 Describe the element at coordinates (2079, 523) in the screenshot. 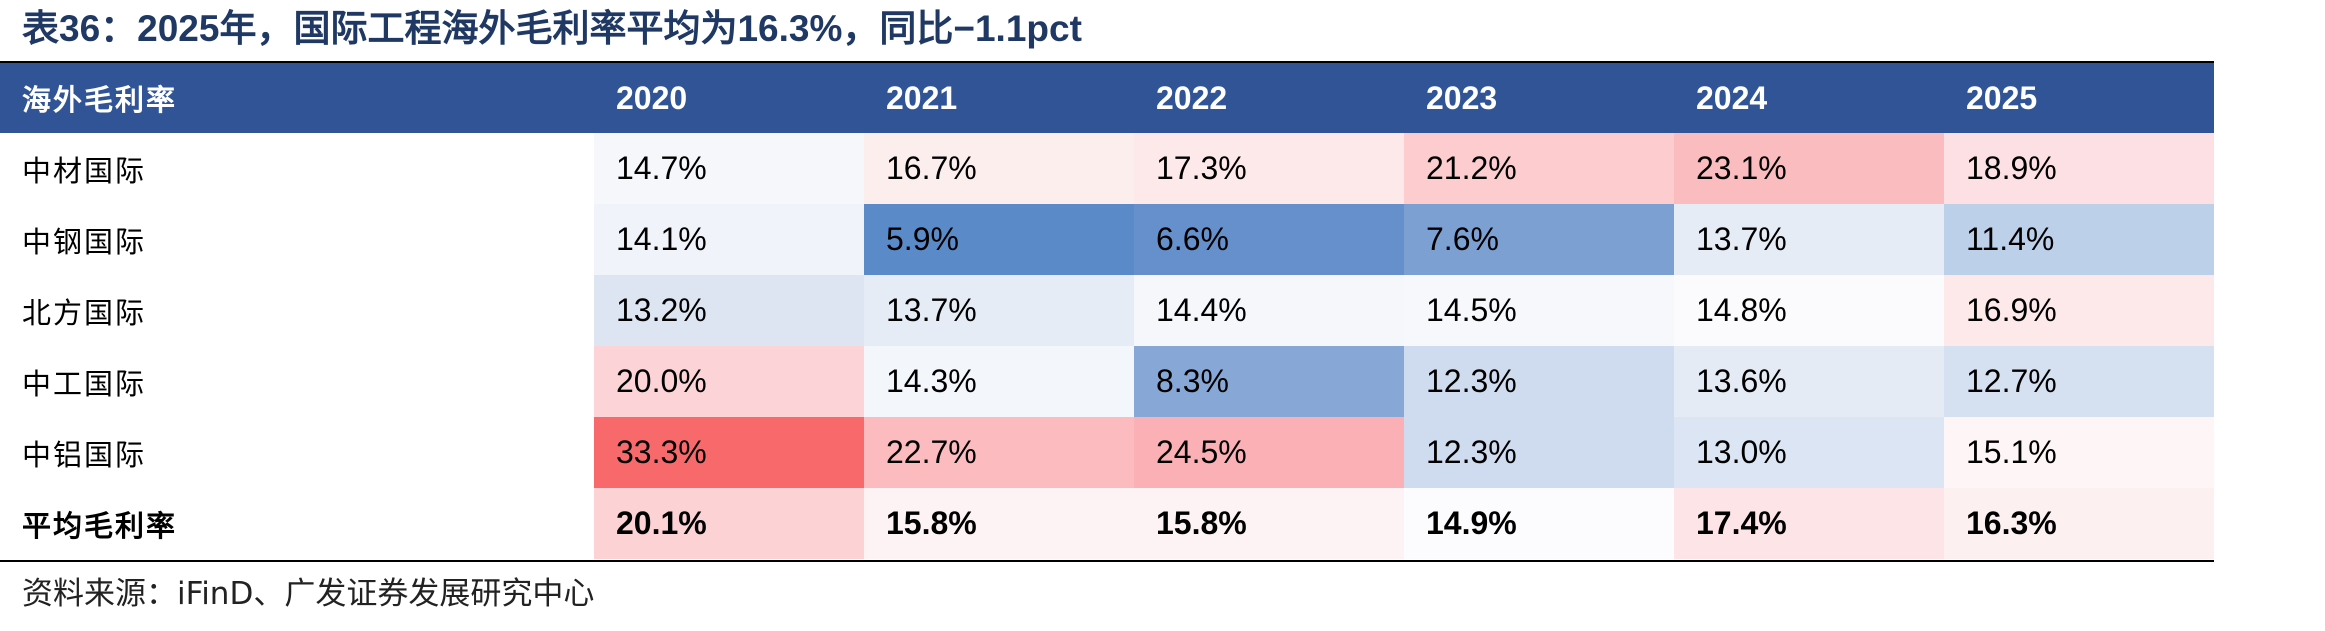

I see `table-cell: 16.3%` at that location.